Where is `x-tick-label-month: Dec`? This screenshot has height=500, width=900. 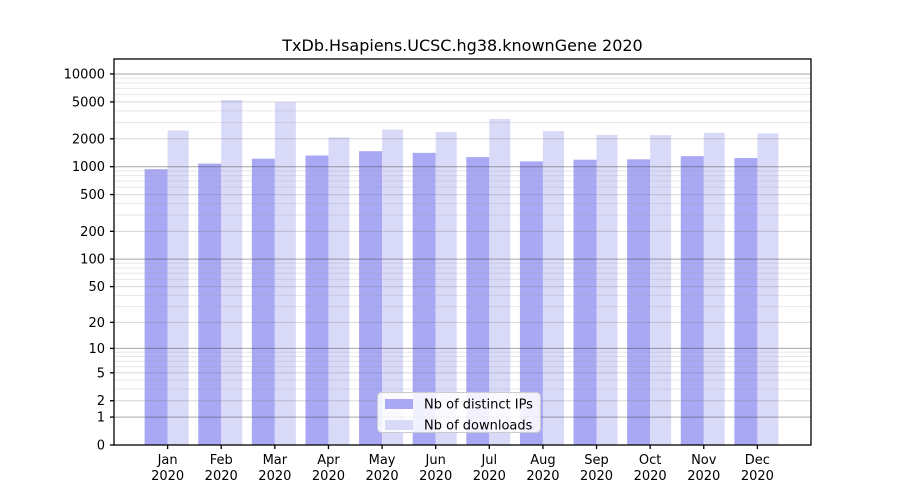 x-tick-label-month: Dec is located at coordinates (757, 460).